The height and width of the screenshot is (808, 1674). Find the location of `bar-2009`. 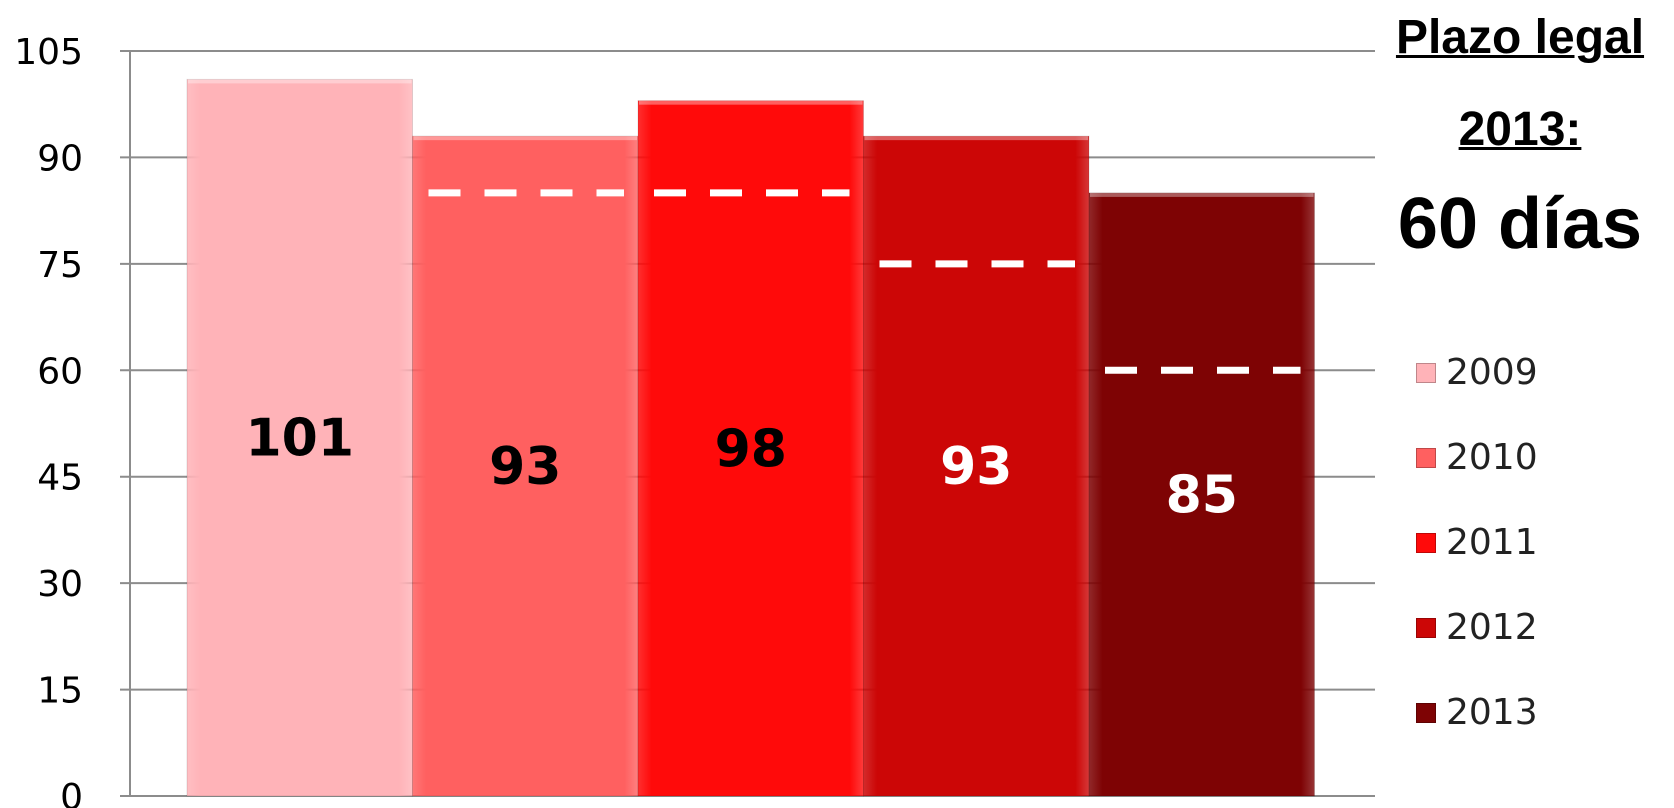

bar-2009 is located at coordinates (299, 437).